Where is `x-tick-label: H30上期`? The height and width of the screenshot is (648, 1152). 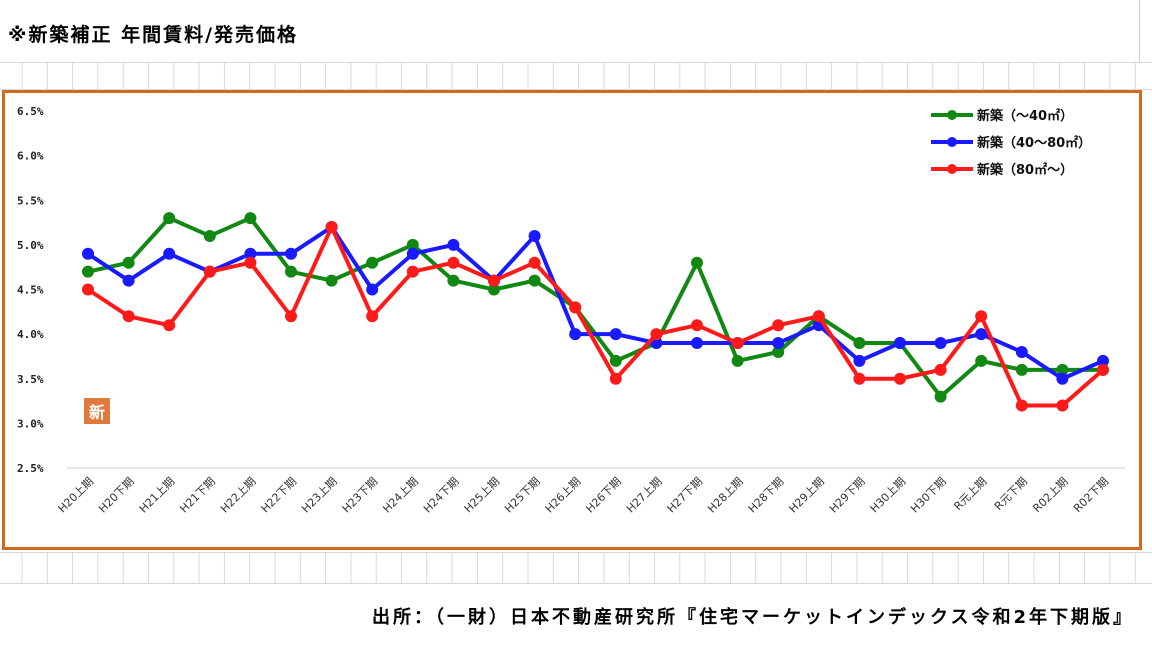
x-tick-label: H30上期 is located at coordinates (888, 495).